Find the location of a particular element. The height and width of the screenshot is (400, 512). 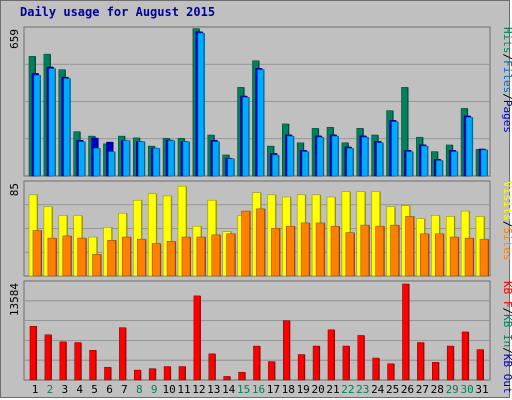

legend-pages: Pages is located at coordinates (506, 116).